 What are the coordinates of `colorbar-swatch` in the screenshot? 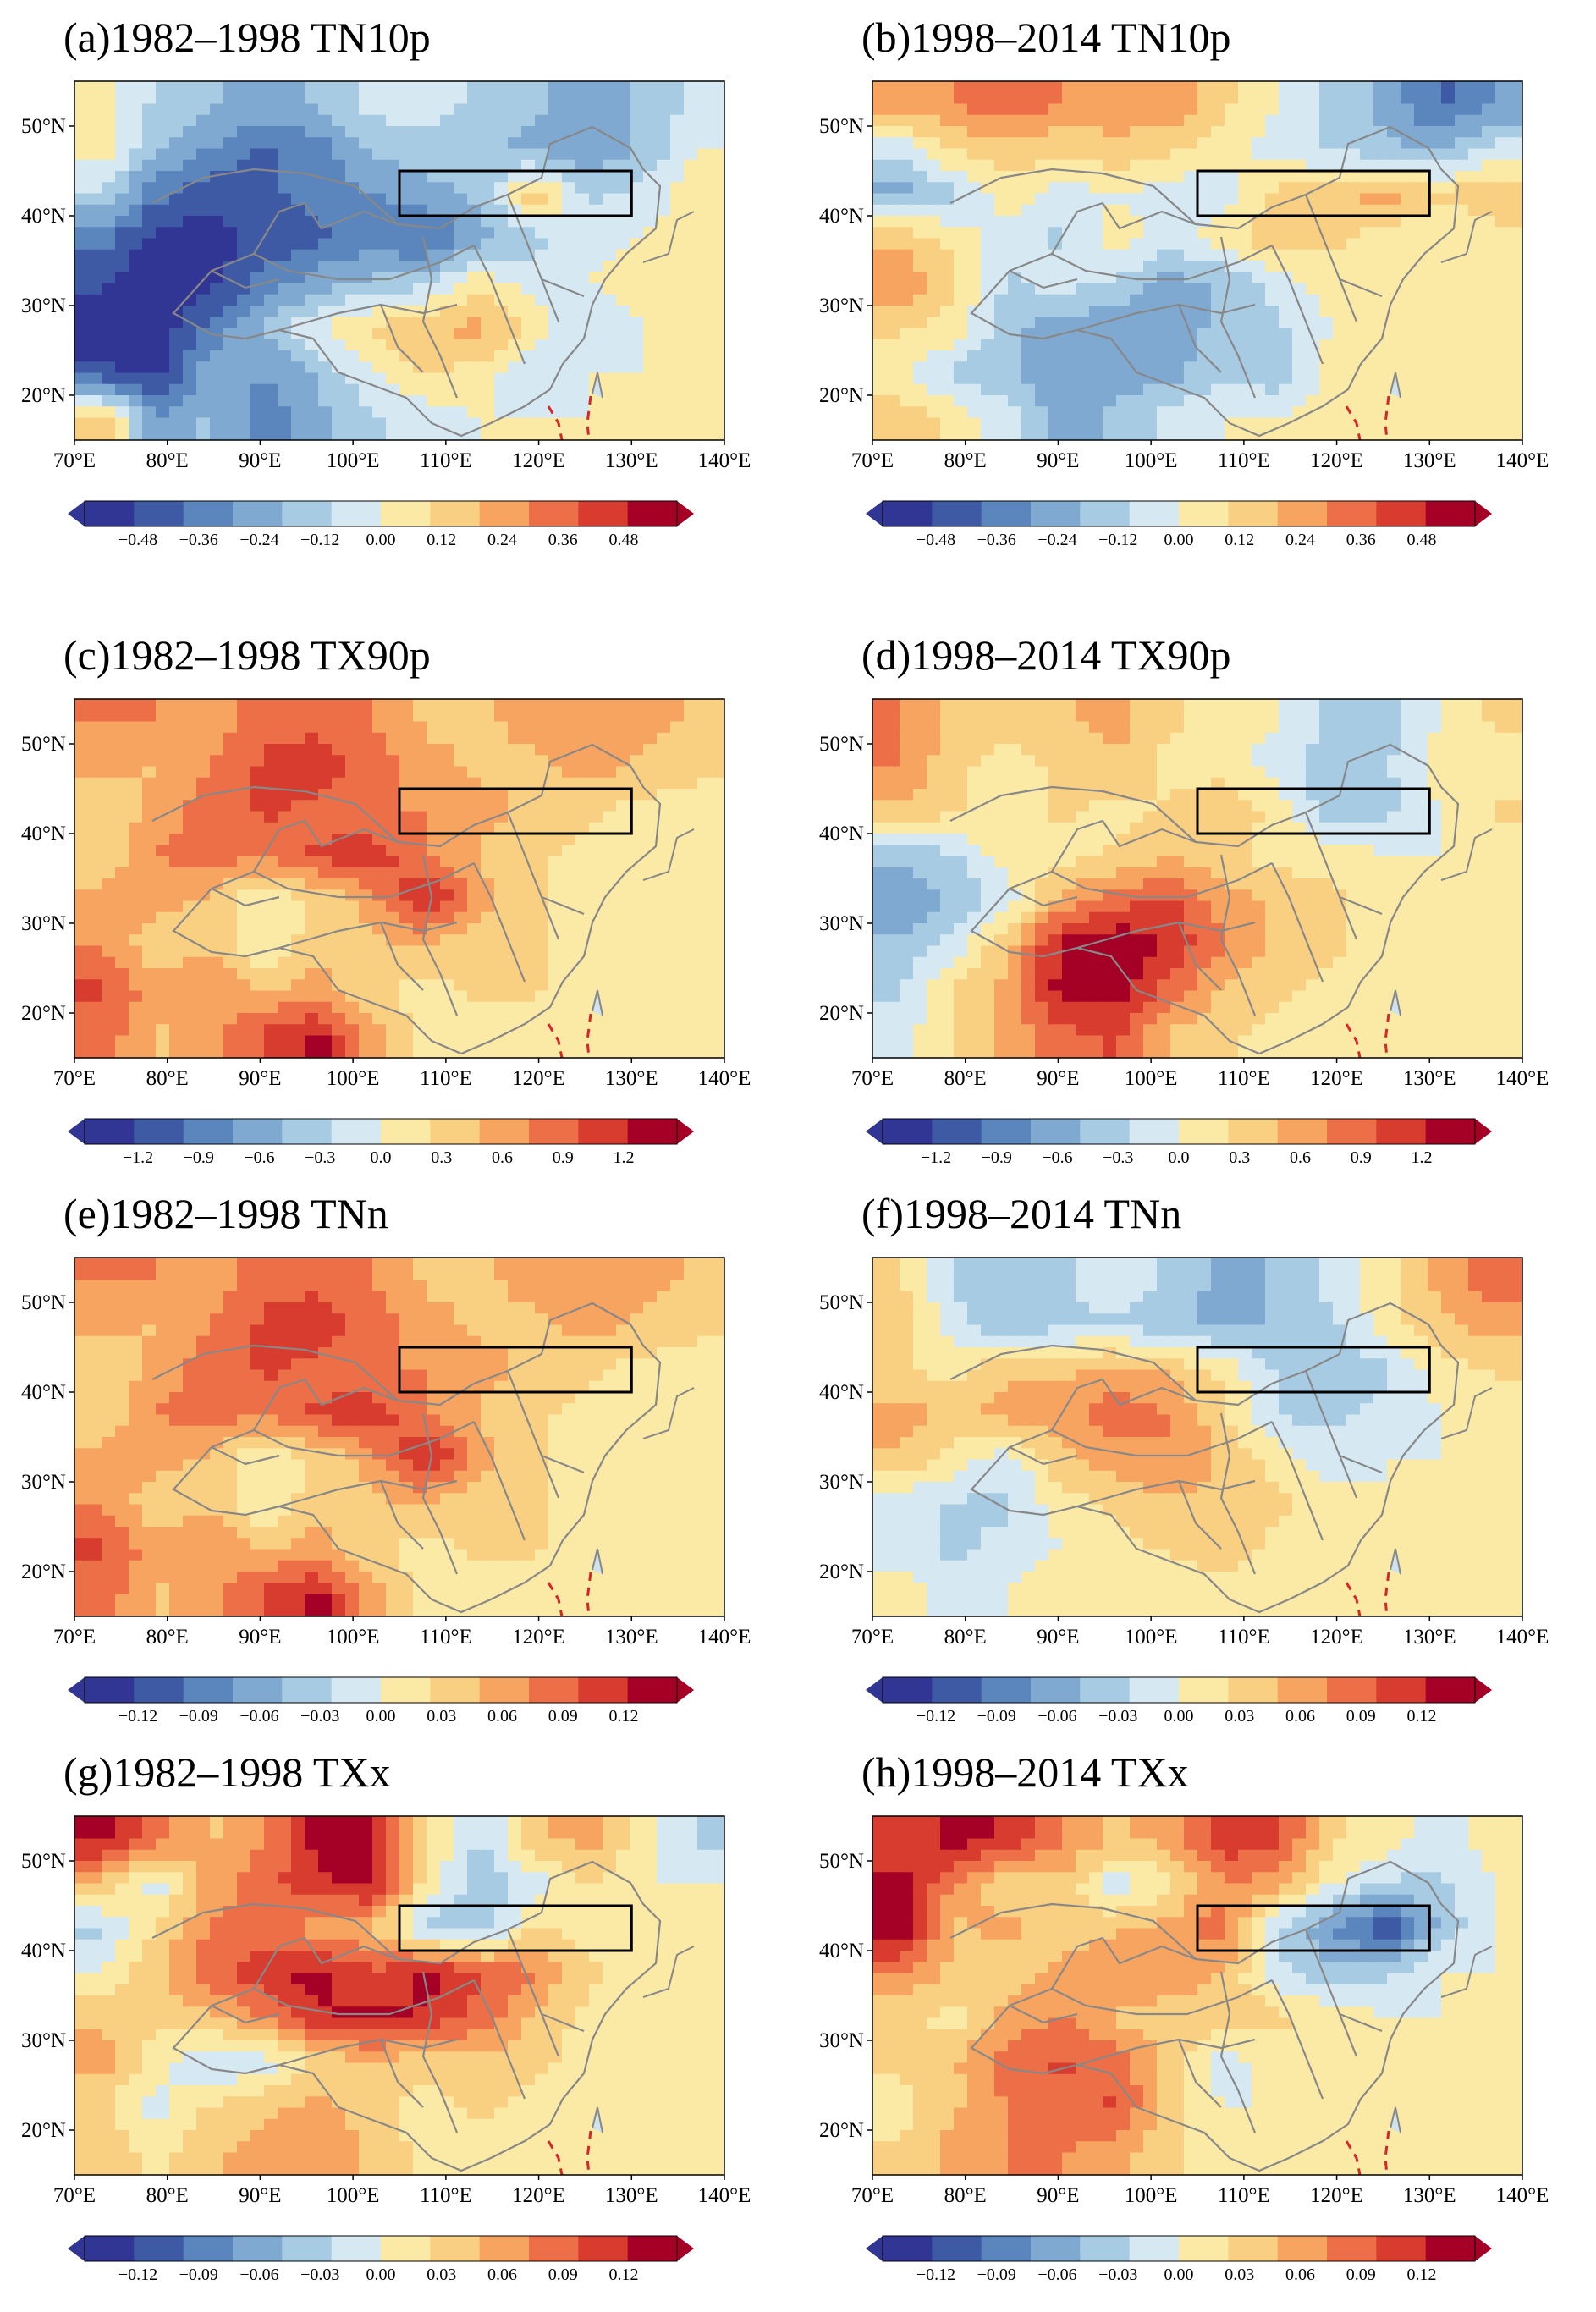 It's located at (554, 513).